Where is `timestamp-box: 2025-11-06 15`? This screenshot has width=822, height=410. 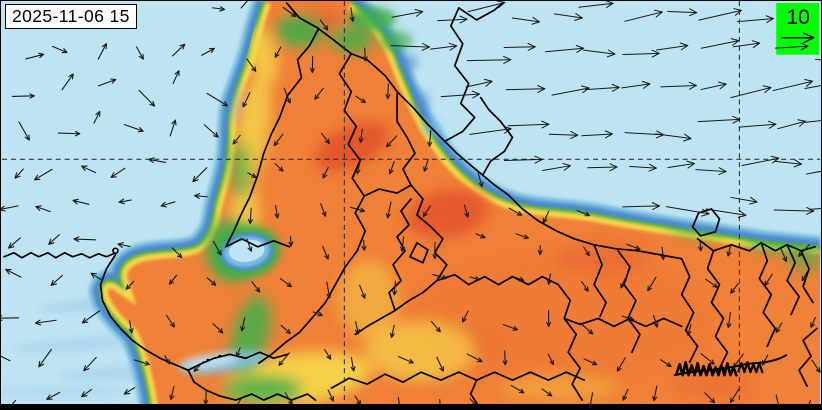
timestamp-box: 2025-11-06 15 is located at coordinates (71, 16).